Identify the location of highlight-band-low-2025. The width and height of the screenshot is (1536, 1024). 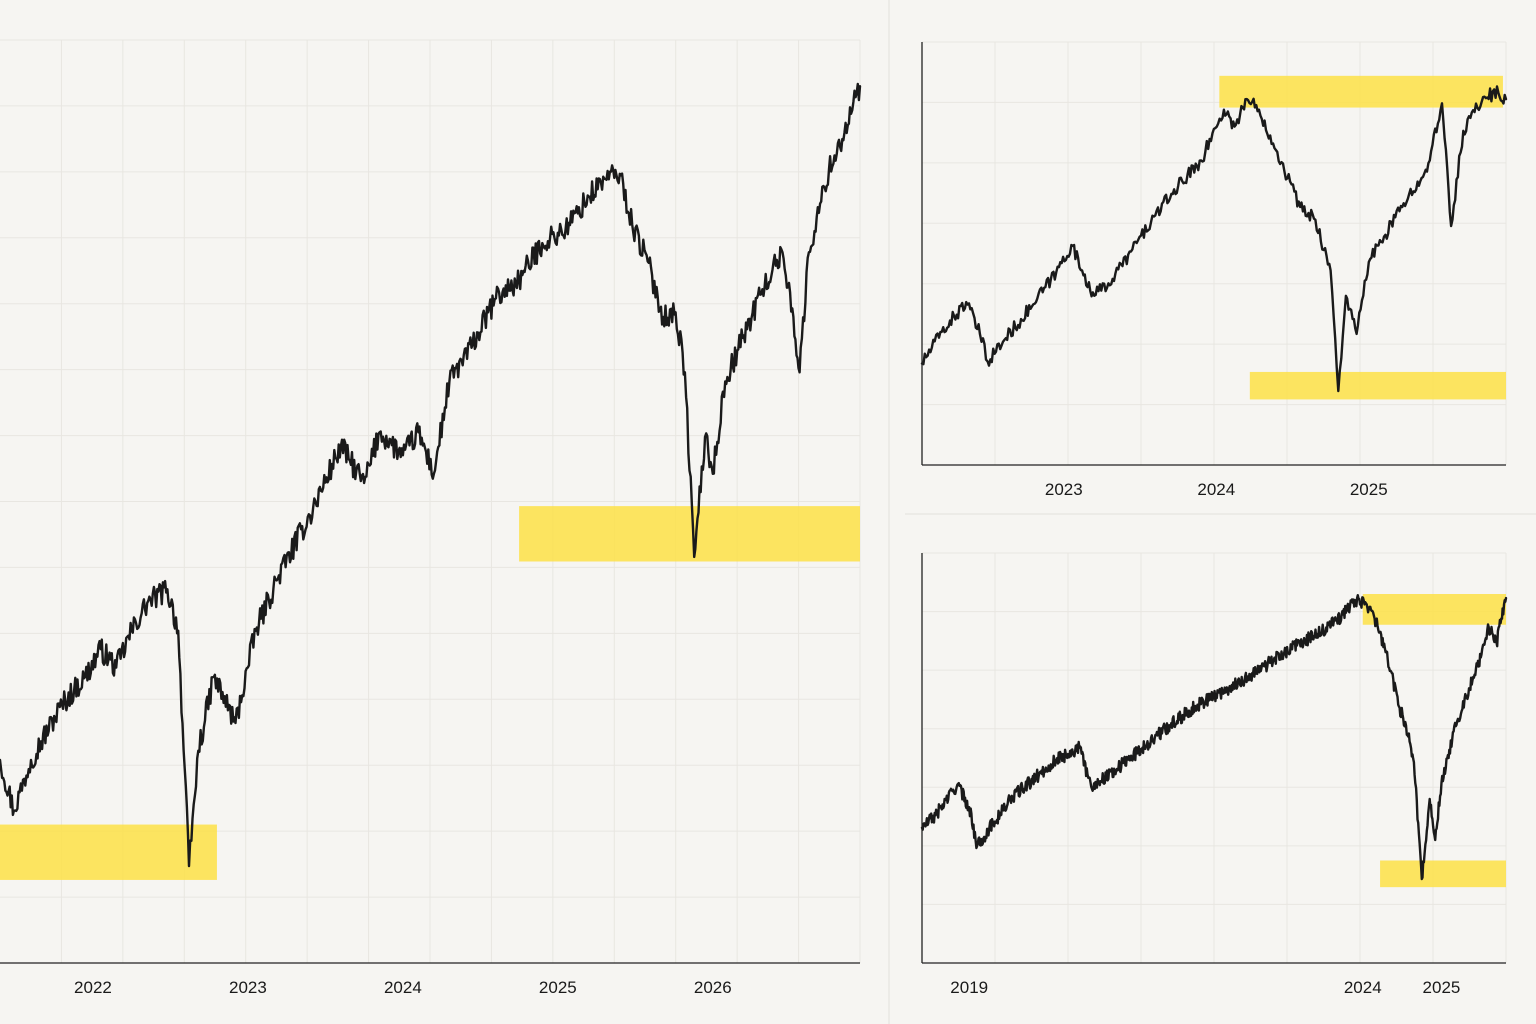
(689, 534).